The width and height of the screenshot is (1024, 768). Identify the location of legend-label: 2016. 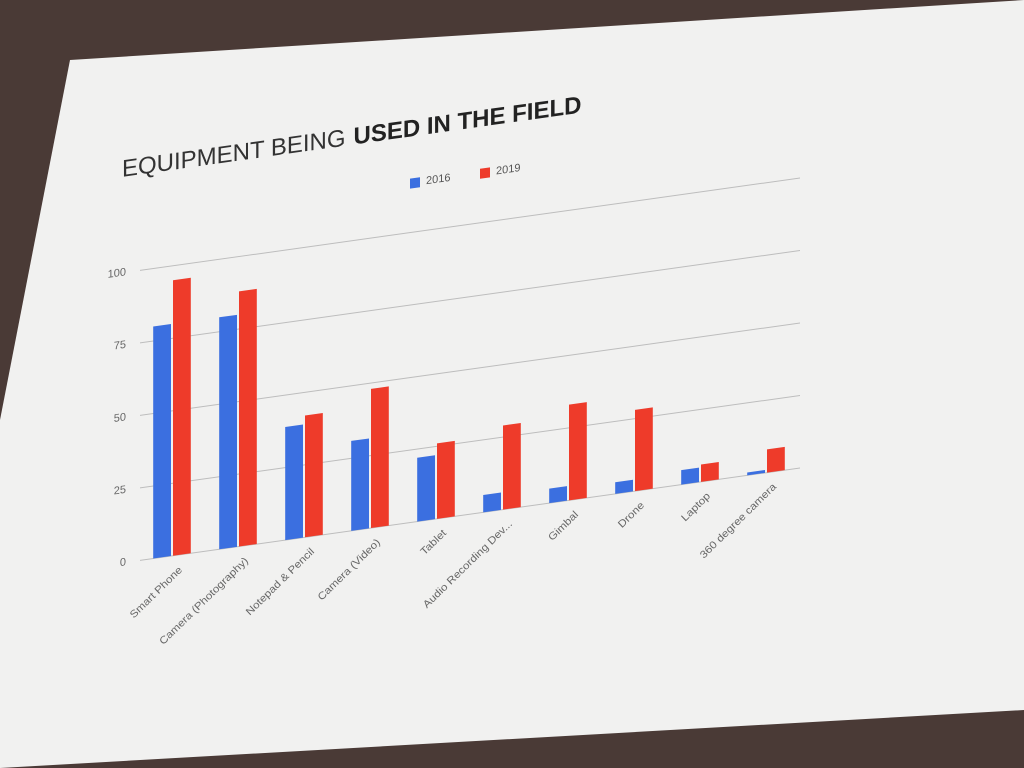
(438, 179).